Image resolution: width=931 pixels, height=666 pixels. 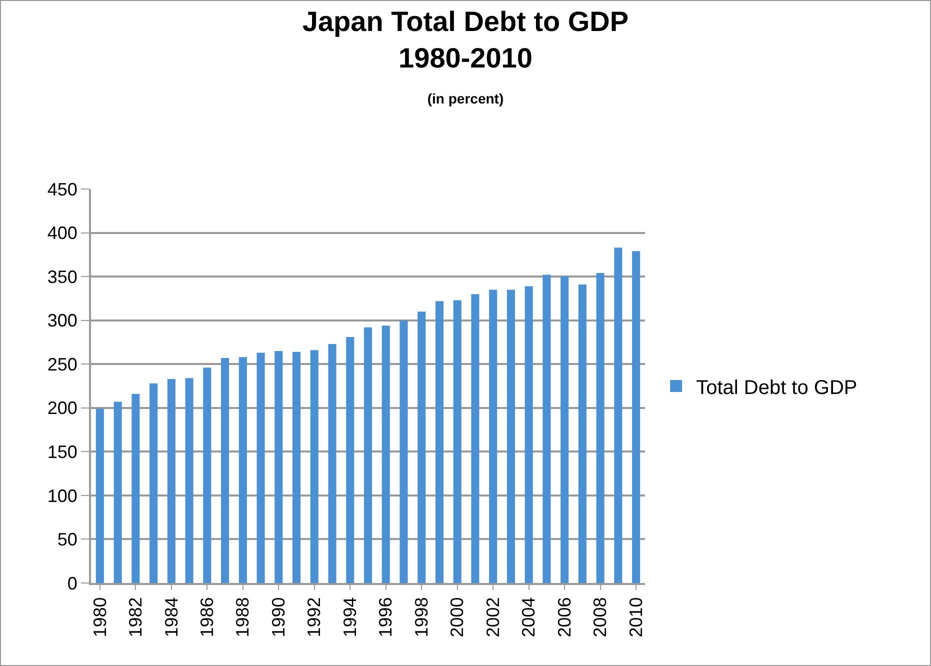 What do you see at coordinates (242, 617) in the screenshot?
I see `x-tick-label: 1988` at bounding box center [242, 617].